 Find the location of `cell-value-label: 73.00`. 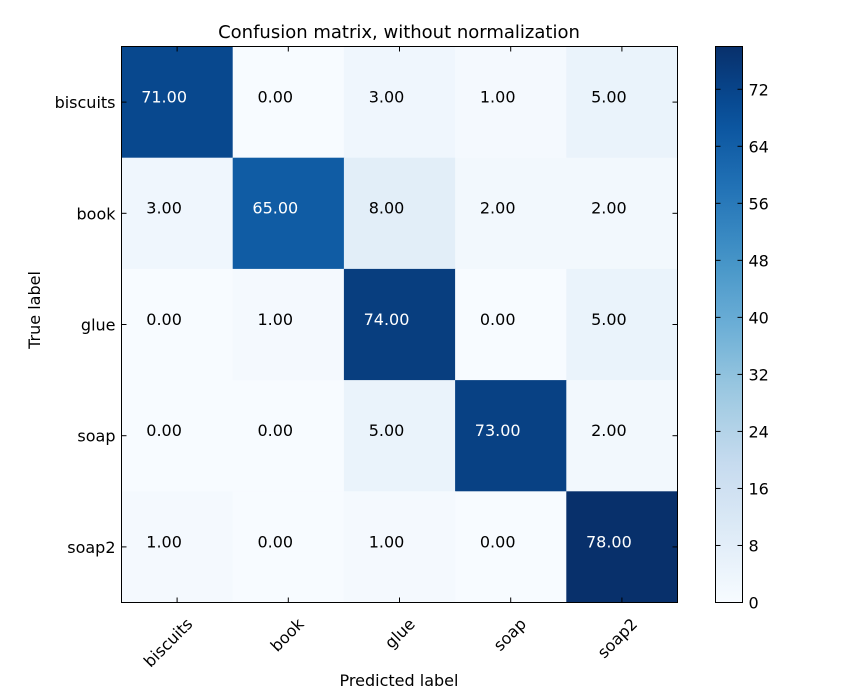

cell-value-label: 73.00 is located at coordinates (498, 430).